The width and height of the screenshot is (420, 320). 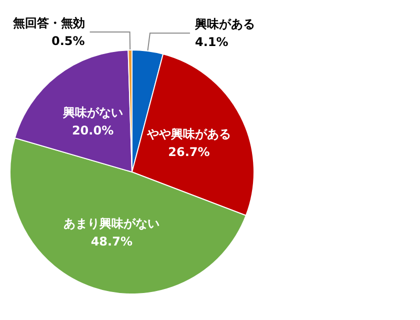 I want to click on data-label: 4.1%, so click(x=211, y=42).